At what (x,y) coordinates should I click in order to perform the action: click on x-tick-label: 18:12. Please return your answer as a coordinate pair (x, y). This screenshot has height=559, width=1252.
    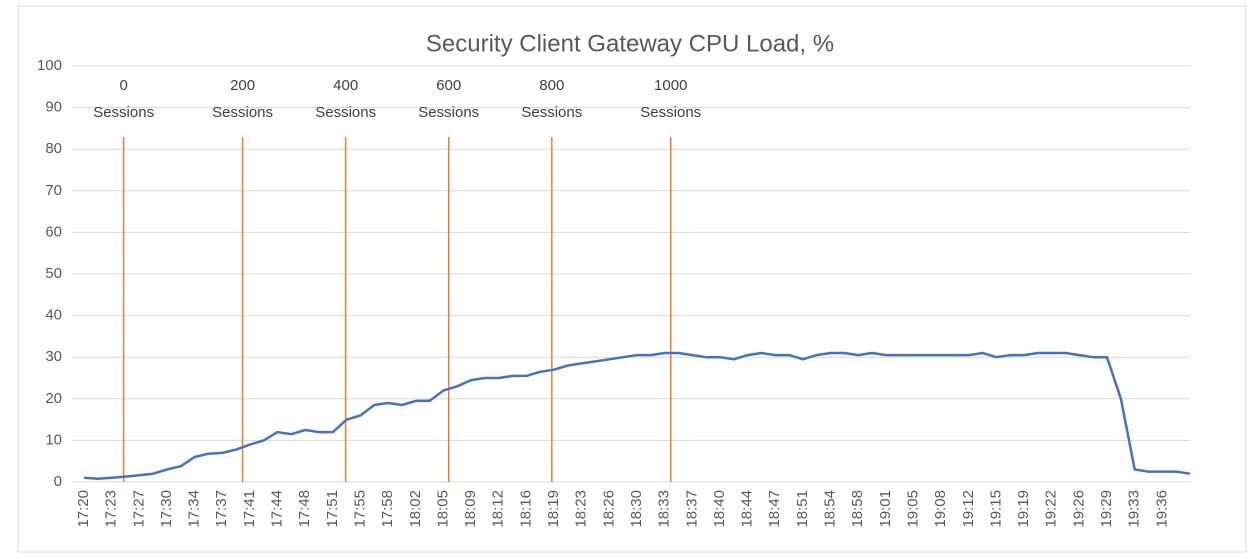
    Looking at the image, I should click on (498, 509).